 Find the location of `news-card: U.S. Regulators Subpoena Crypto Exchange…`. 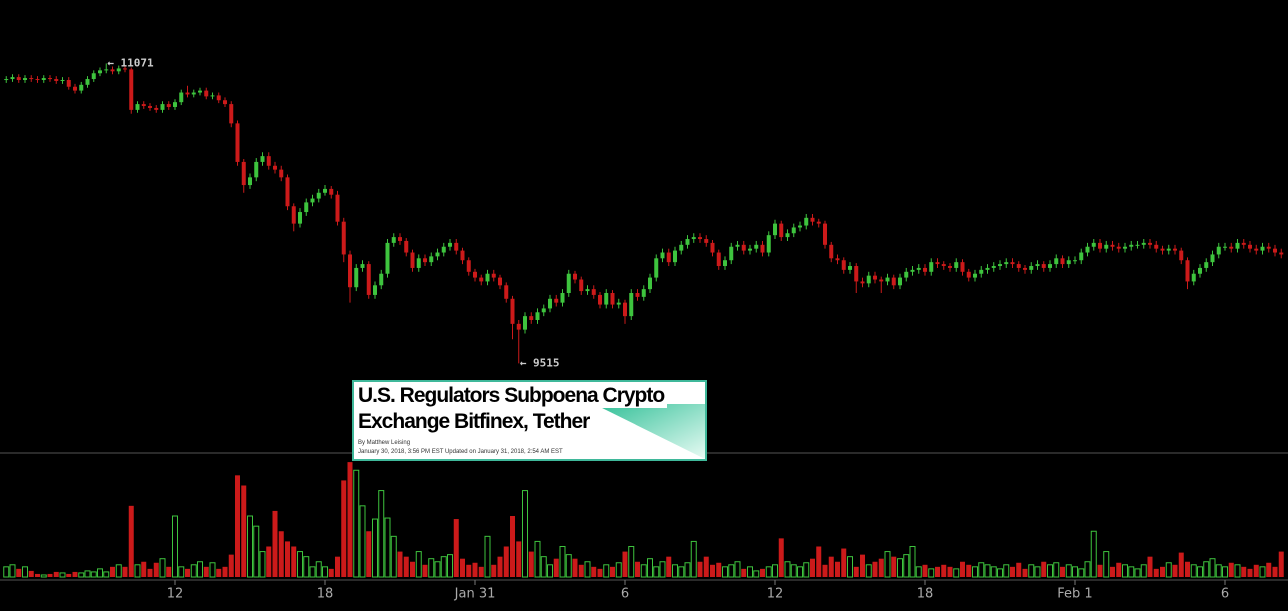

news-card: U.S. Regulators Subpoena Crypto Exchange… is located at coordinates (529, 420).